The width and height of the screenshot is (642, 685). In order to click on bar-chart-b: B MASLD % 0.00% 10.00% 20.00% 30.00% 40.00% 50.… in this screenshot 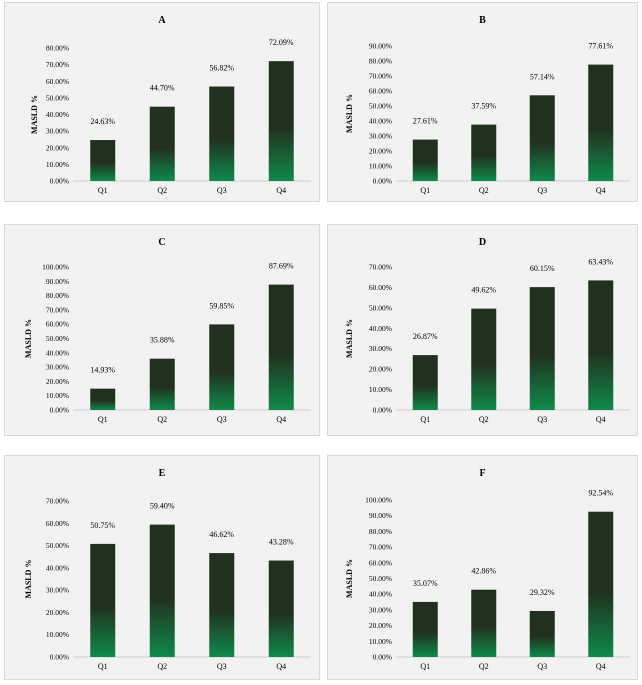, I will do `click(487, 105)`.